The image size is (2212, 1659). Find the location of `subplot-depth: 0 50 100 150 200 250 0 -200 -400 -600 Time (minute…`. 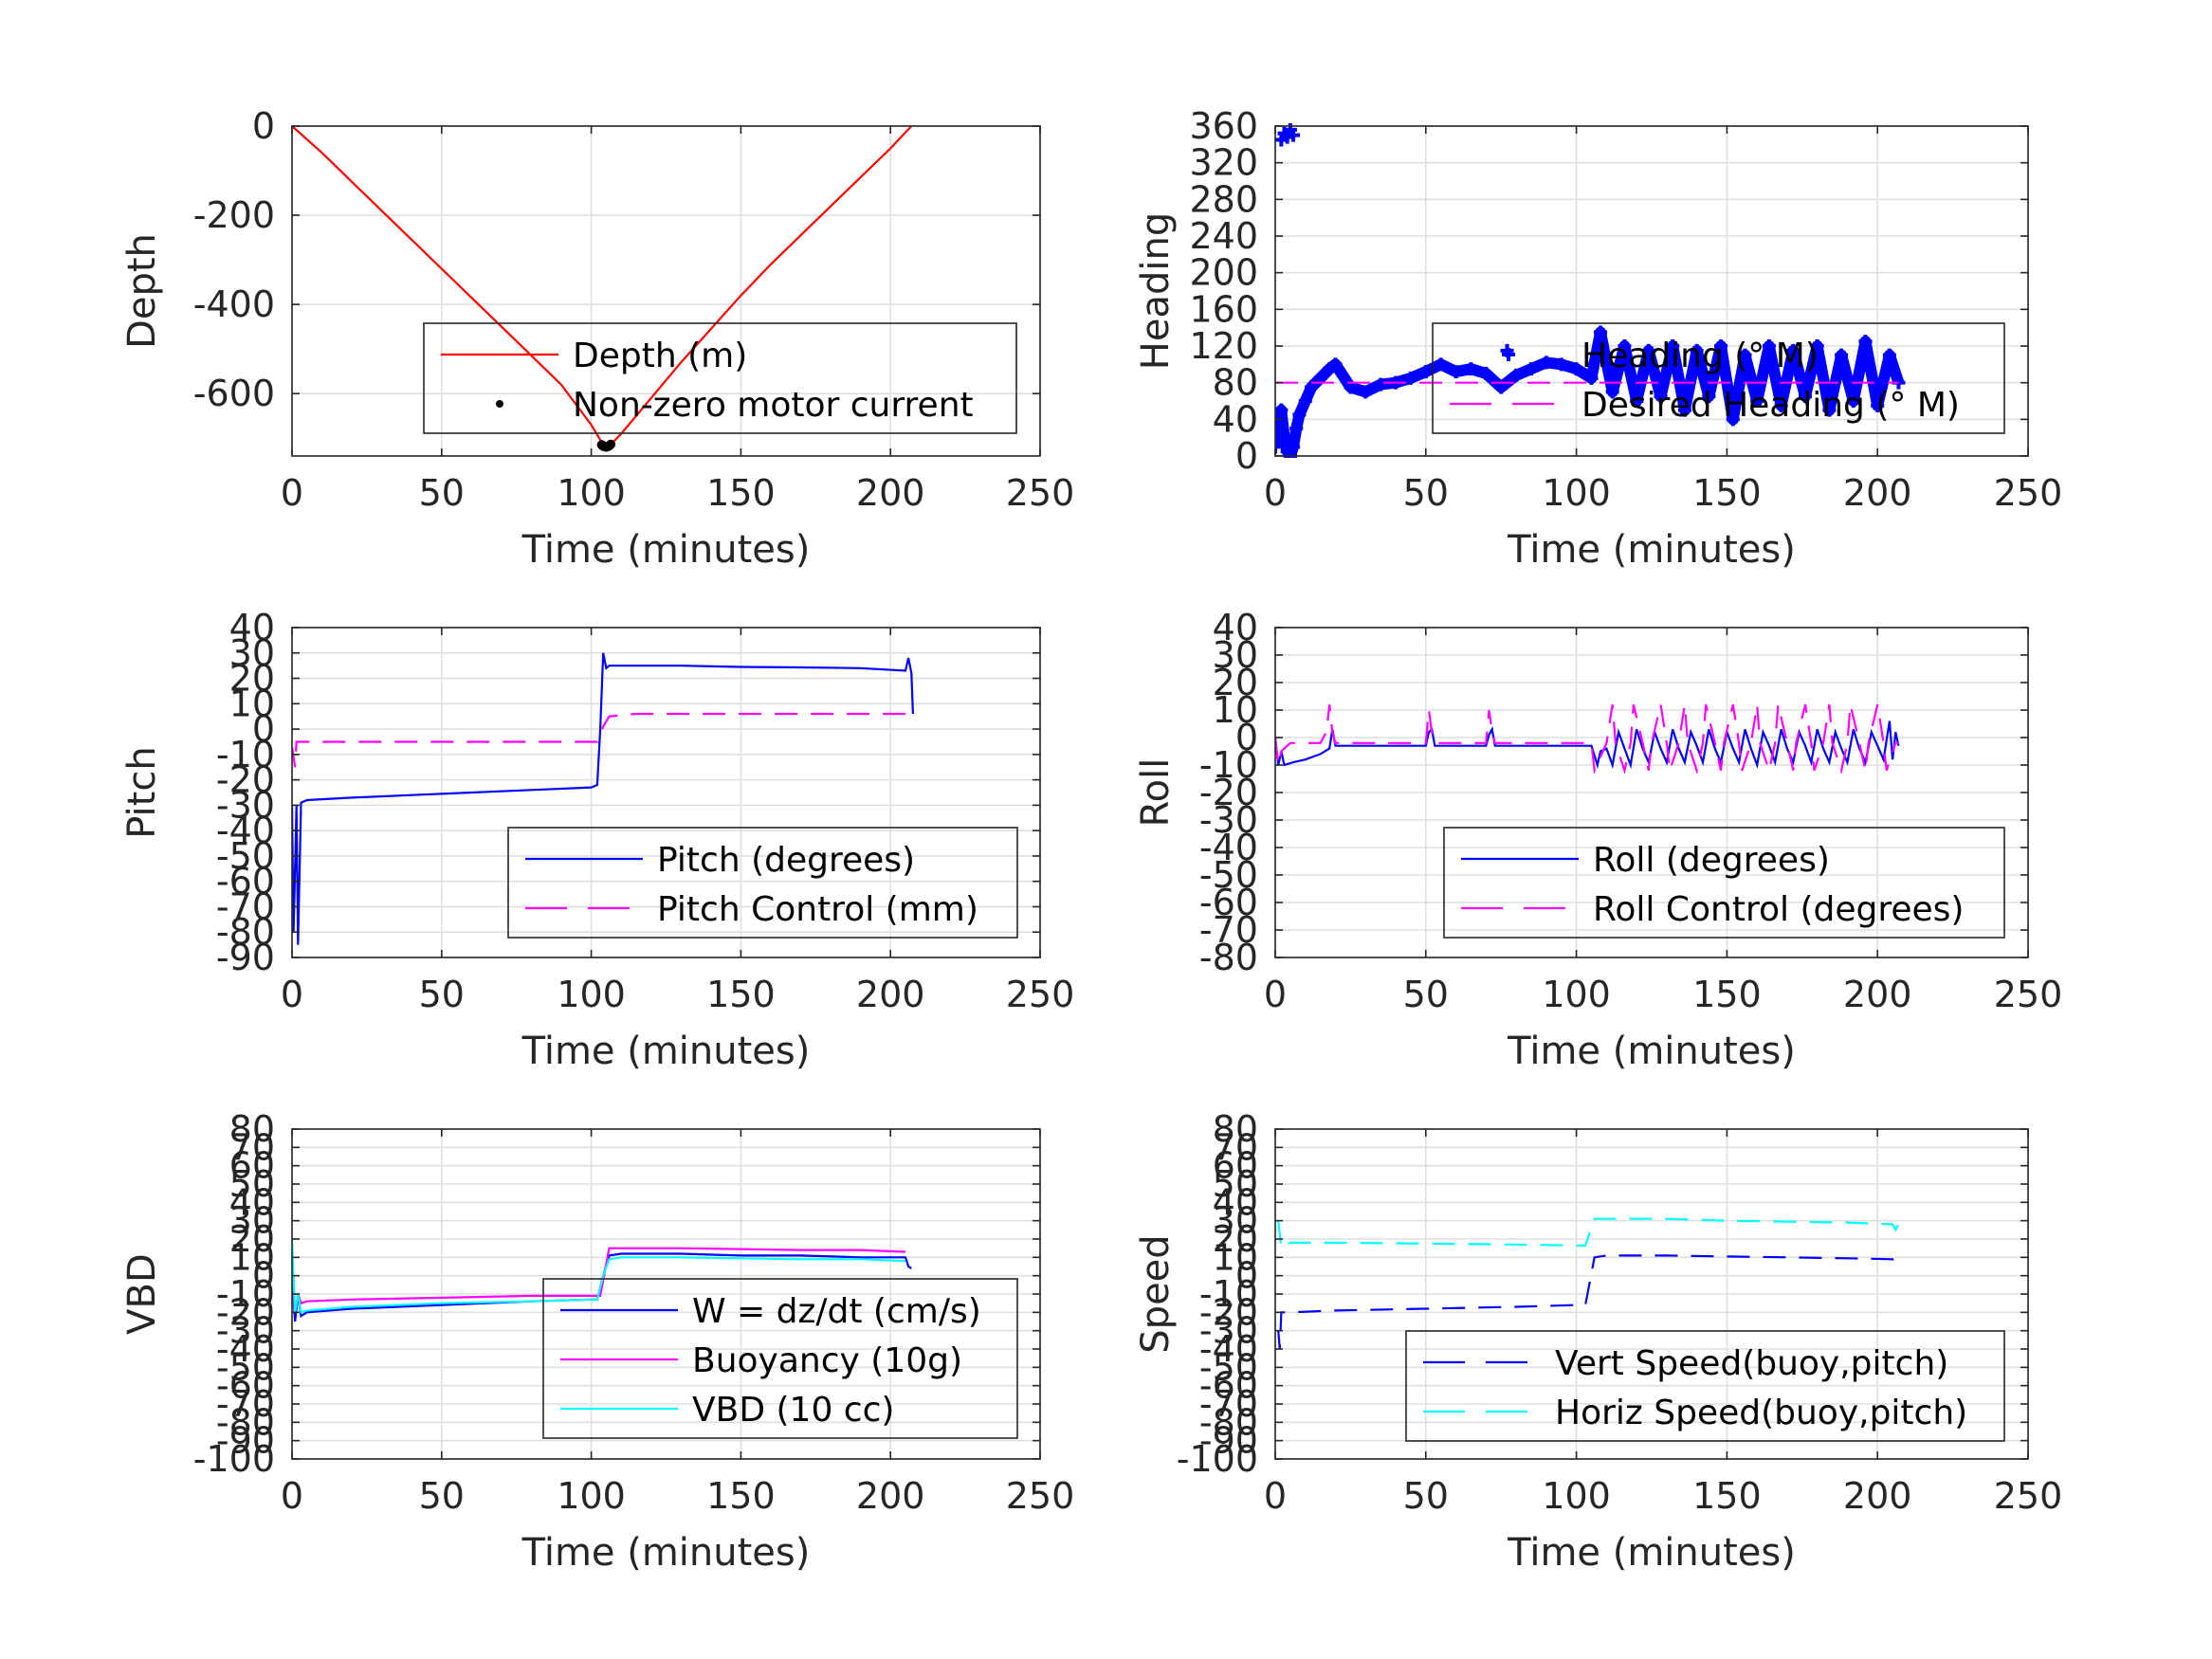

subplot-depth: 0 50 100 150 200 250 0 -200 -400 -600 Time (minute… is located at coordinates (597, 338).